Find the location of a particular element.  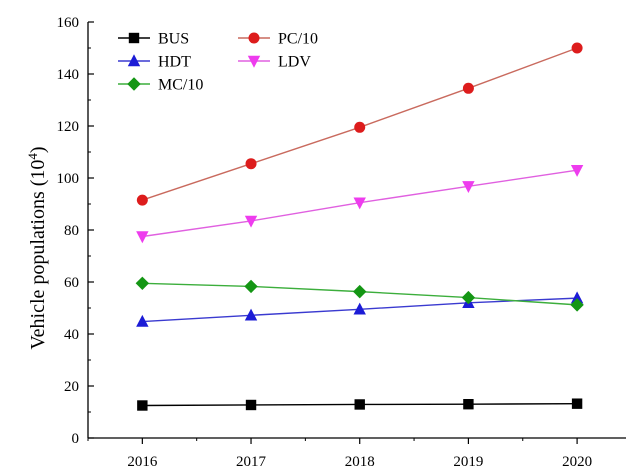

legend-label: PC/10 is located at coordinates (298, 39).